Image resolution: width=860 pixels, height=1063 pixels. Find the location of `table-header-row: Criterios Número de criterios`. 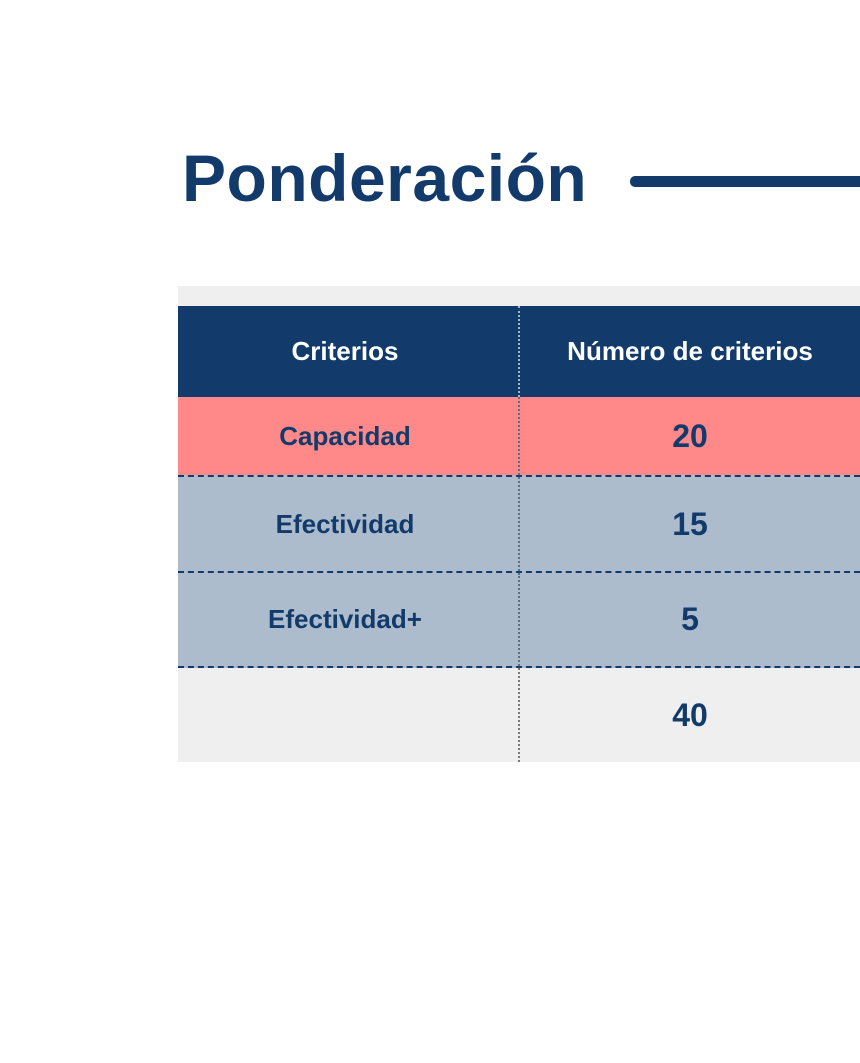

table-header-row: Criterios Número de criterios is located at coordinates (519, 351).